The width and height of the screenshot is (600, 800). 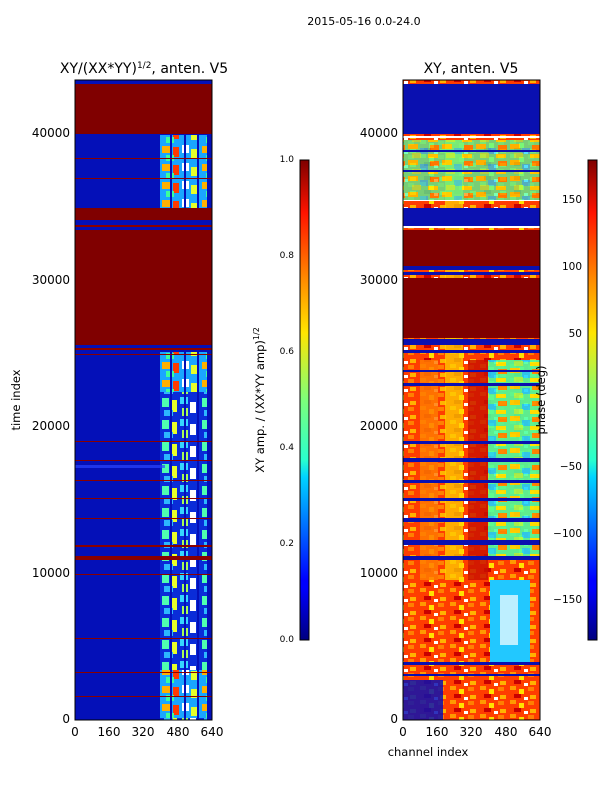 I want to click on phase-xtick-3: 480, so click(x=506, y=732).